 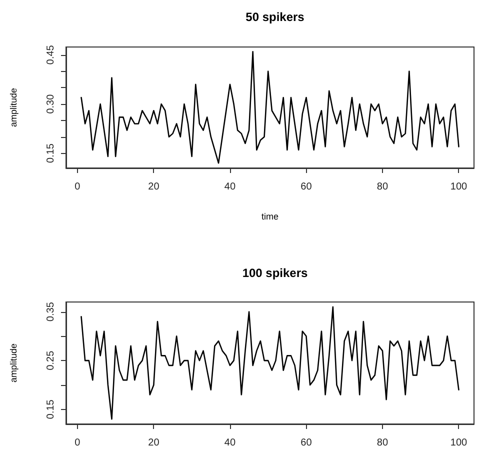 What do you see at coordinates (51, 360) in the screenshot?
I see `y-tick-label: 0.25` at bounding box center [51, 360].